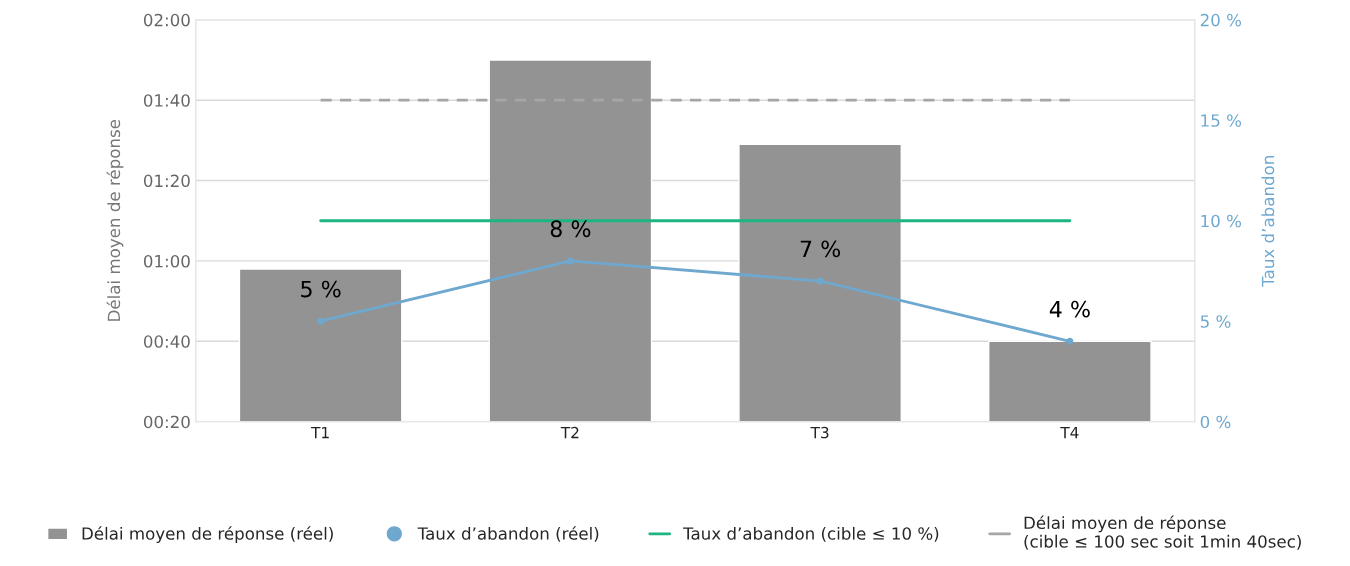 The height and width of the screenshot is (566, 1350). Describe the element at coordinates (115, 220) in the screenshot. I see `y-axis-title: Délai moyen de réponse` at that location.